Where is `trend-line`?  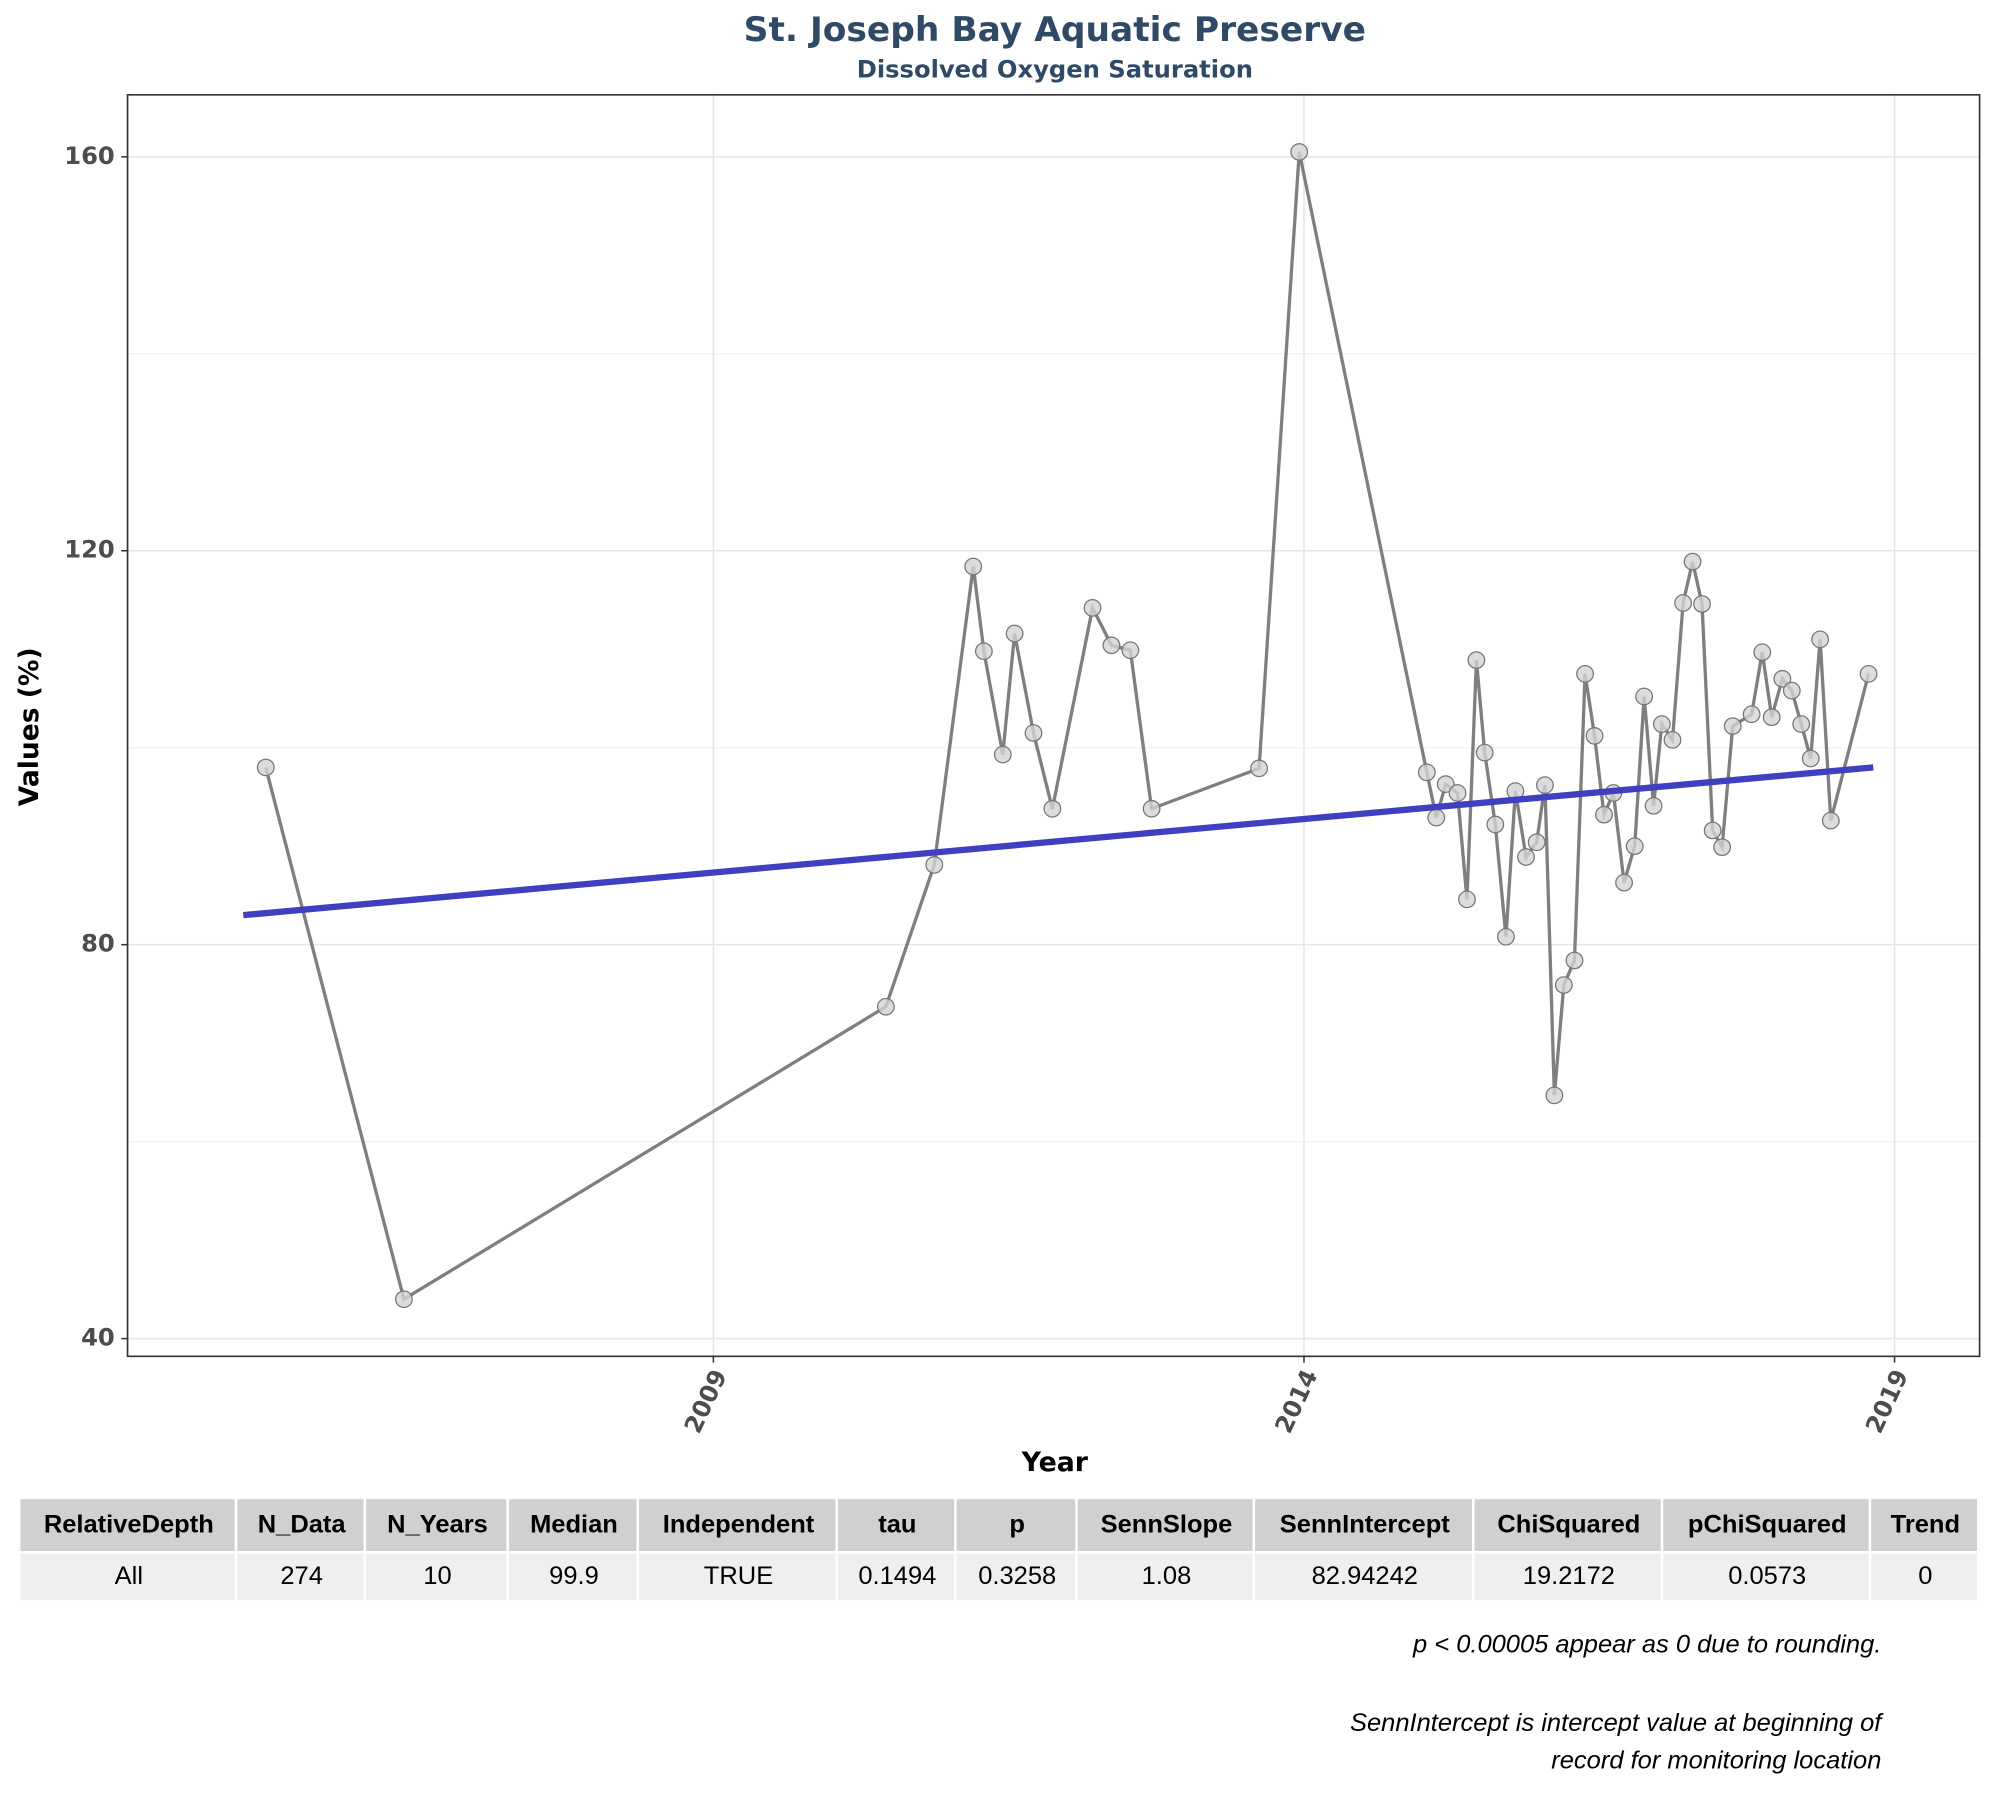
trend-line is located at coordinates (1058, 841).